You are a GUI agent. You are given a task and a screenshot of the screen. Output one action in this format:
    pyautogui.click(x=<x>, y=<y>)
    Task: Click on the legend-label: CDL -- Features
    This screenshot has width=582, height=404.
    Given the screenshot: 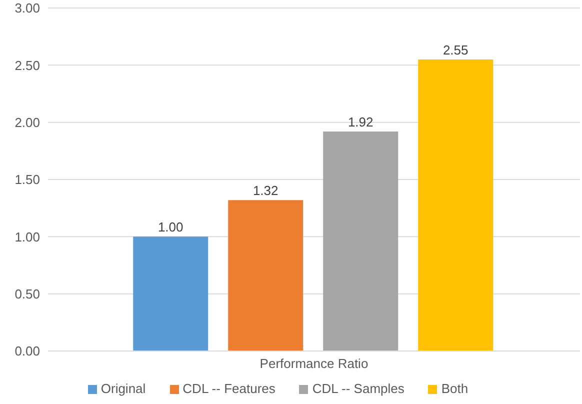 What is the action you would take?
    pyautogui.click(x=229, y=388)
    